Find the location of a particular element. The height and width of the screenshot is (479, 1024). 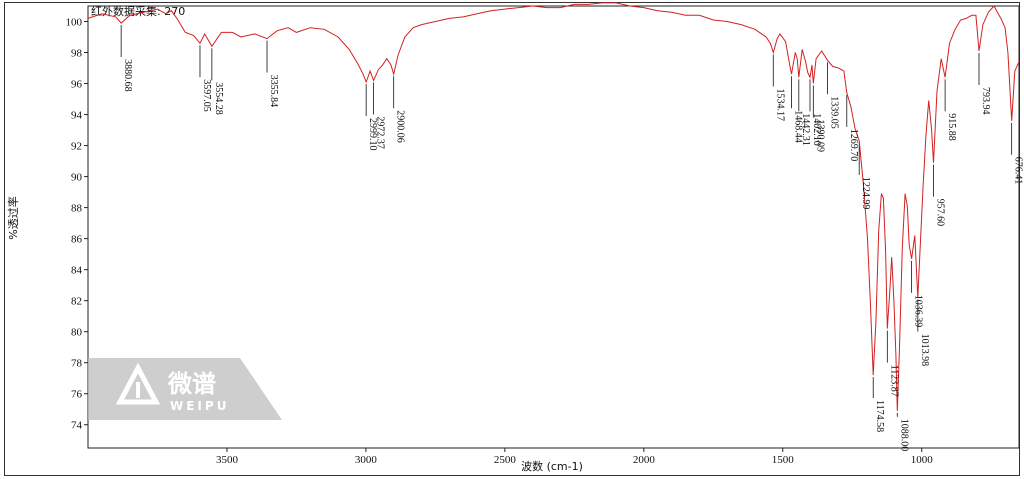

y-tick-label: 76 is located at coordinates (77, 395).